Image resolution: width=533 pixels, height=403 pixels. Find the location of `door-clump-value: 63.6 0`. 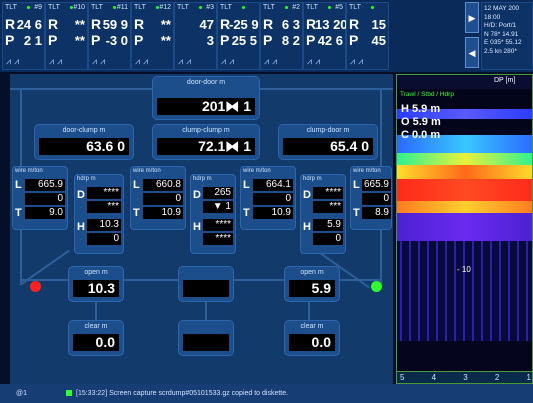

door-clump-value: 63.6 0 is located at coordinates (84, 146).